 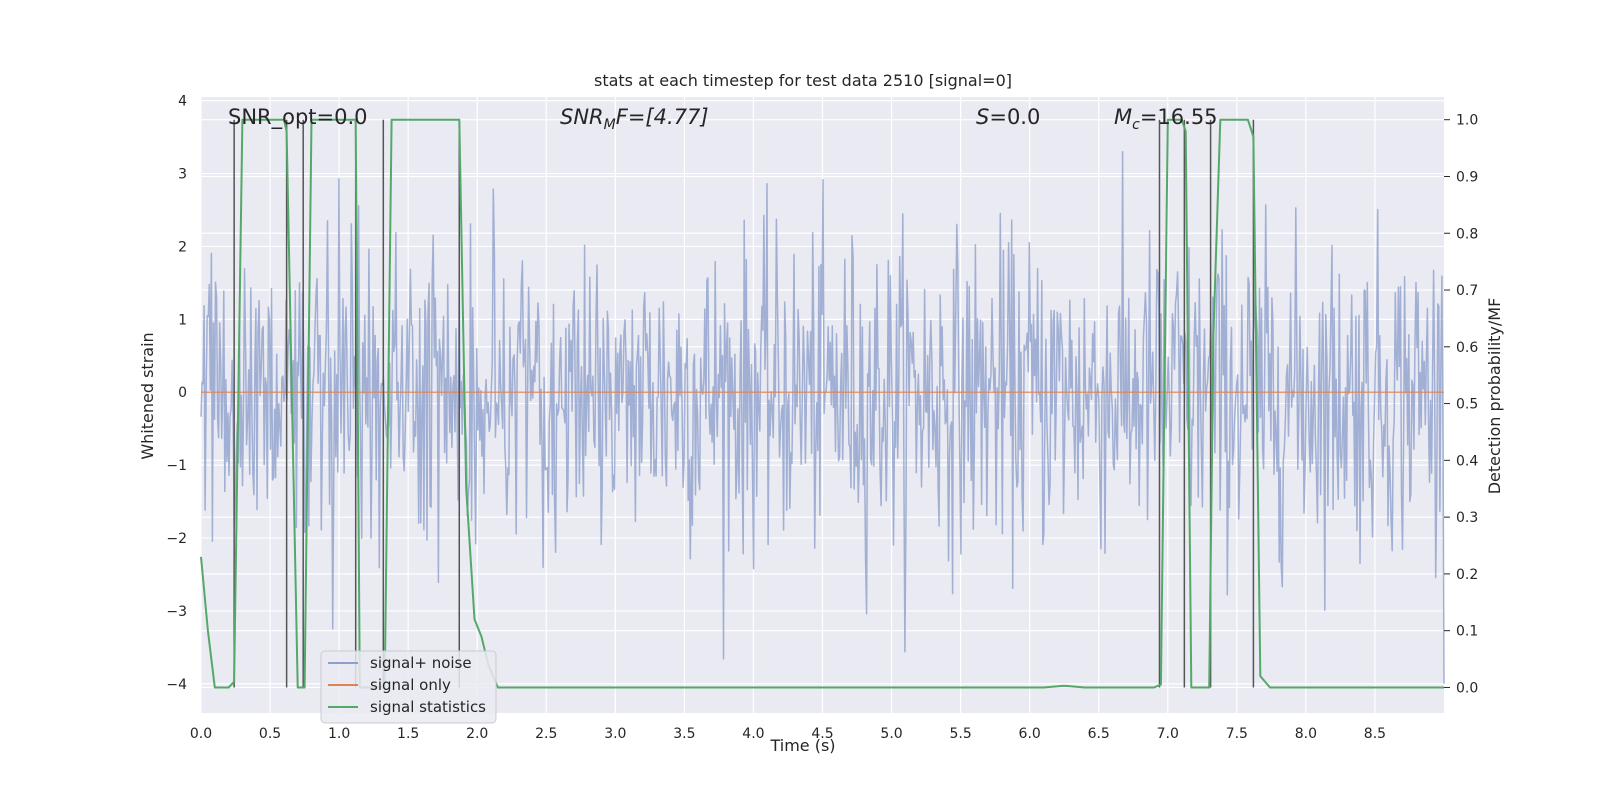 I want to click on y2-tick-label: 0.1, so click(x=1467, y=632).